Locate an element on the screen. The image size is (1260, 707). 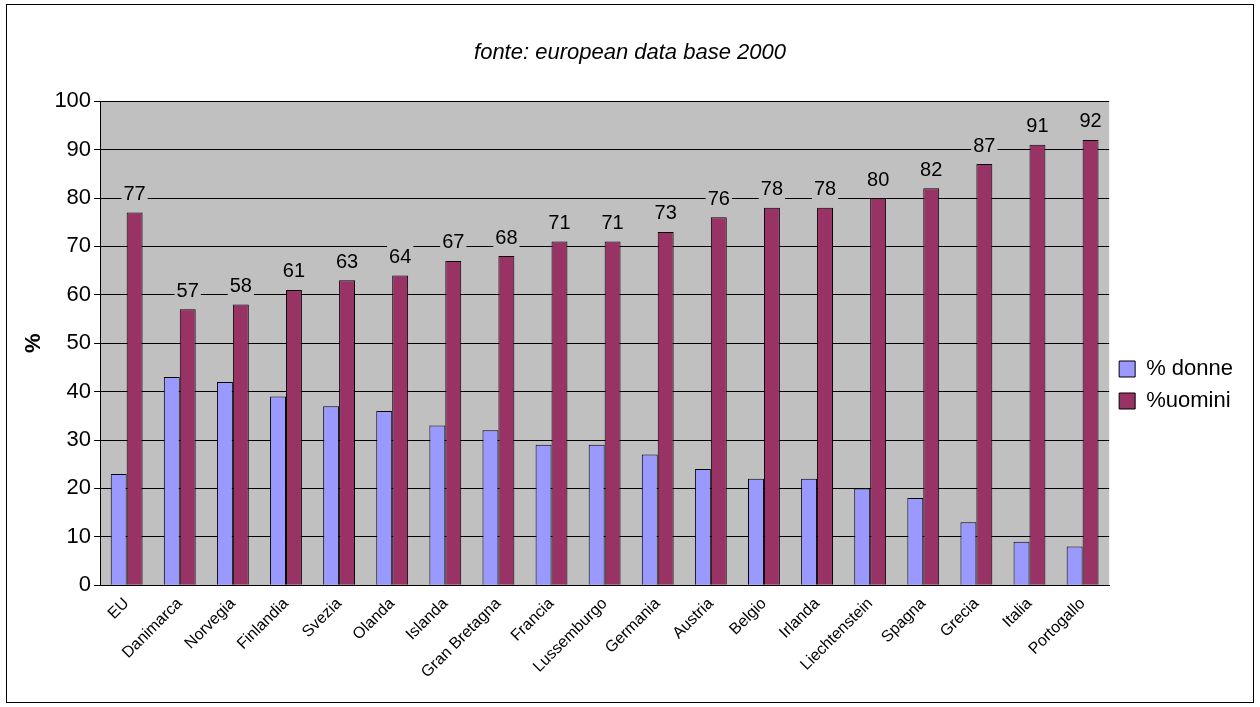
data-label: 73 is located at coordinates (665, 212).